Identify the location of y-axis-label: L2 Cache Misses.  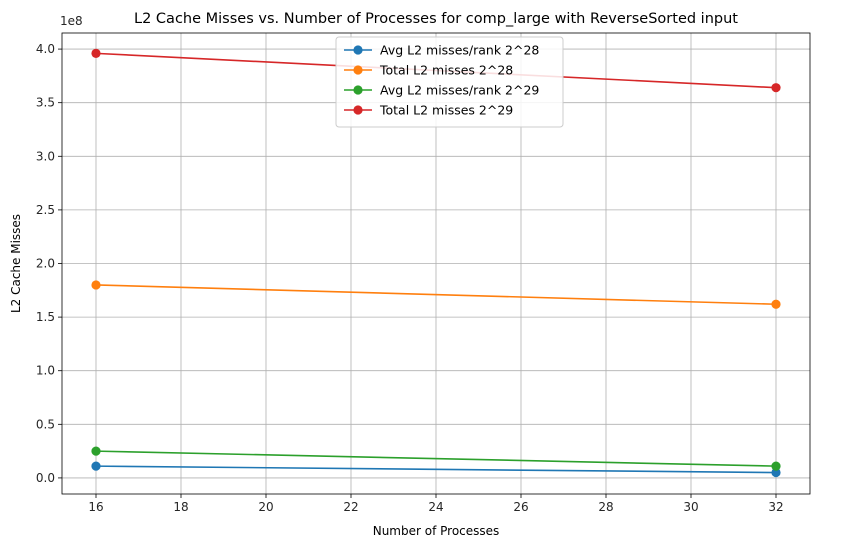
(16, 263).